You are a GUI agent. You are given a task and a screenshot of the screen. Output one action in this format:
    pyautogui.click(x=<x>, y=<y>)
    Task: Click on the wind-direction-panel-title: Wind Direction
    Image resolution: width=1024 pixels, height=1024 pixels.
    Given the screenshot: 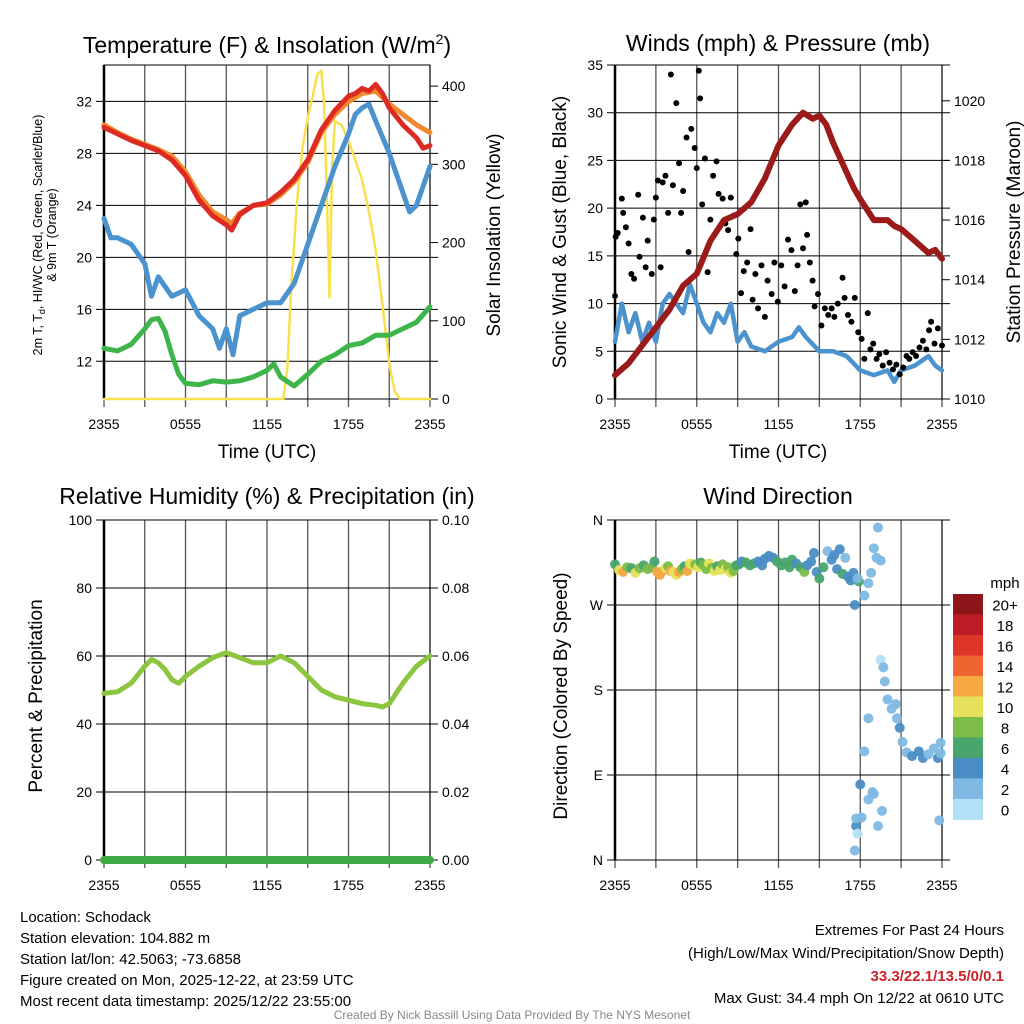 What is the action you would take?
    pyautogui.click(x=778, y=496)
    